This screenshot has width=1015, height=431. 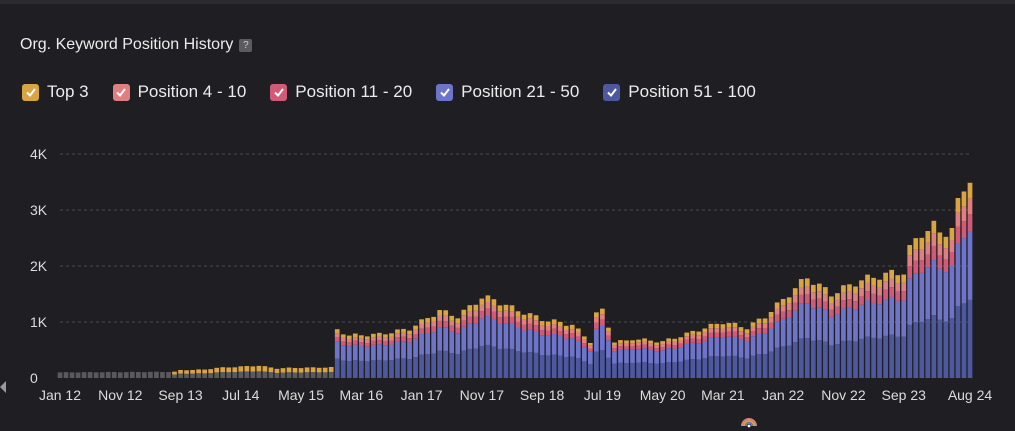 I want to click on legend-item-1: Position 4 - 10, so click(x=179, y=92).